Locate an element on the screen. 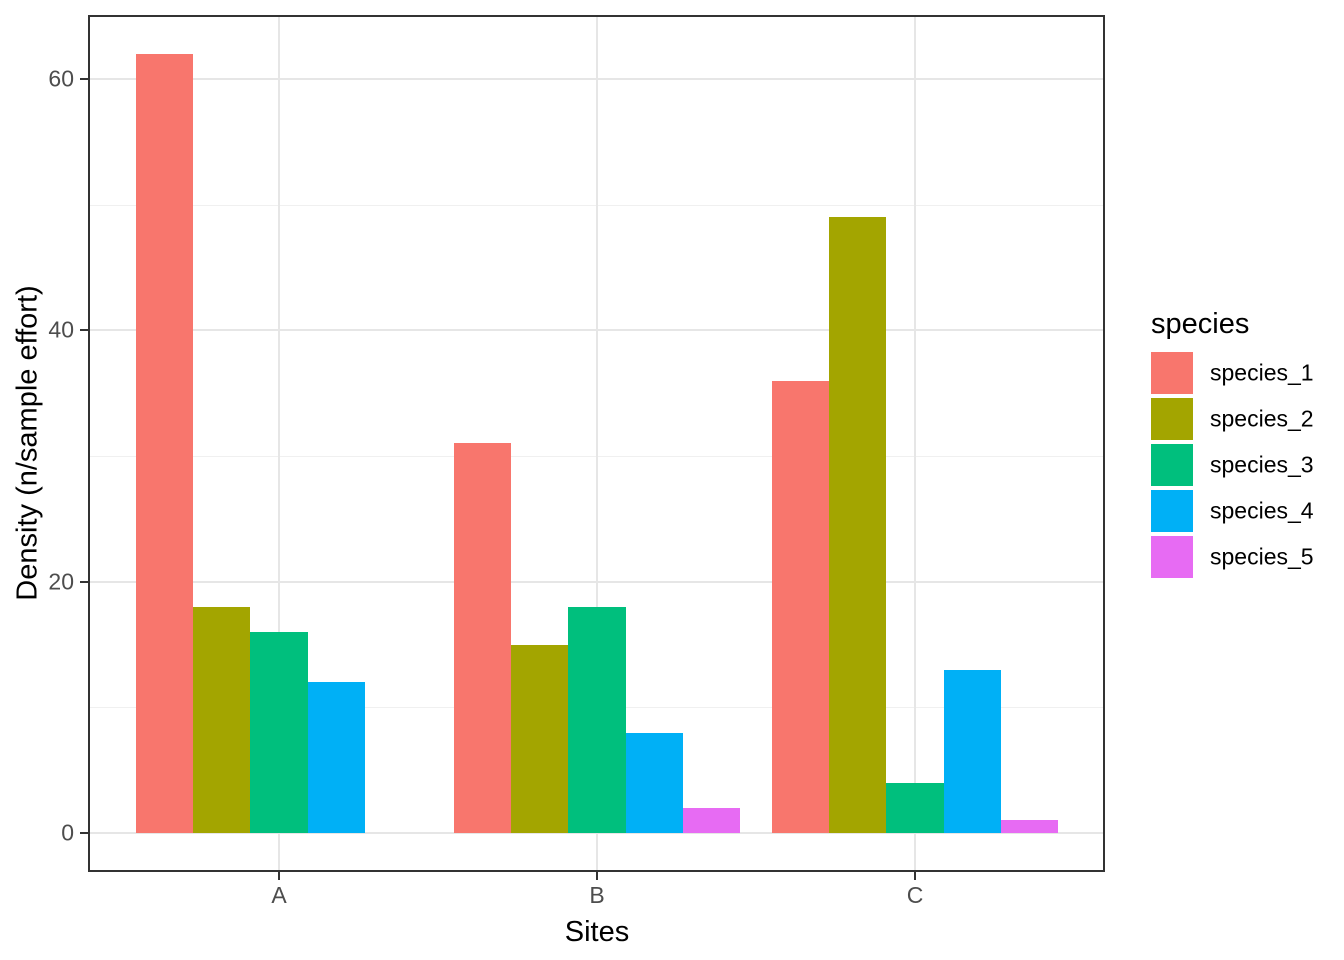 This screenshot has width=1344, height=960. x-tick-mark-C is located at coordinates (915, 876).